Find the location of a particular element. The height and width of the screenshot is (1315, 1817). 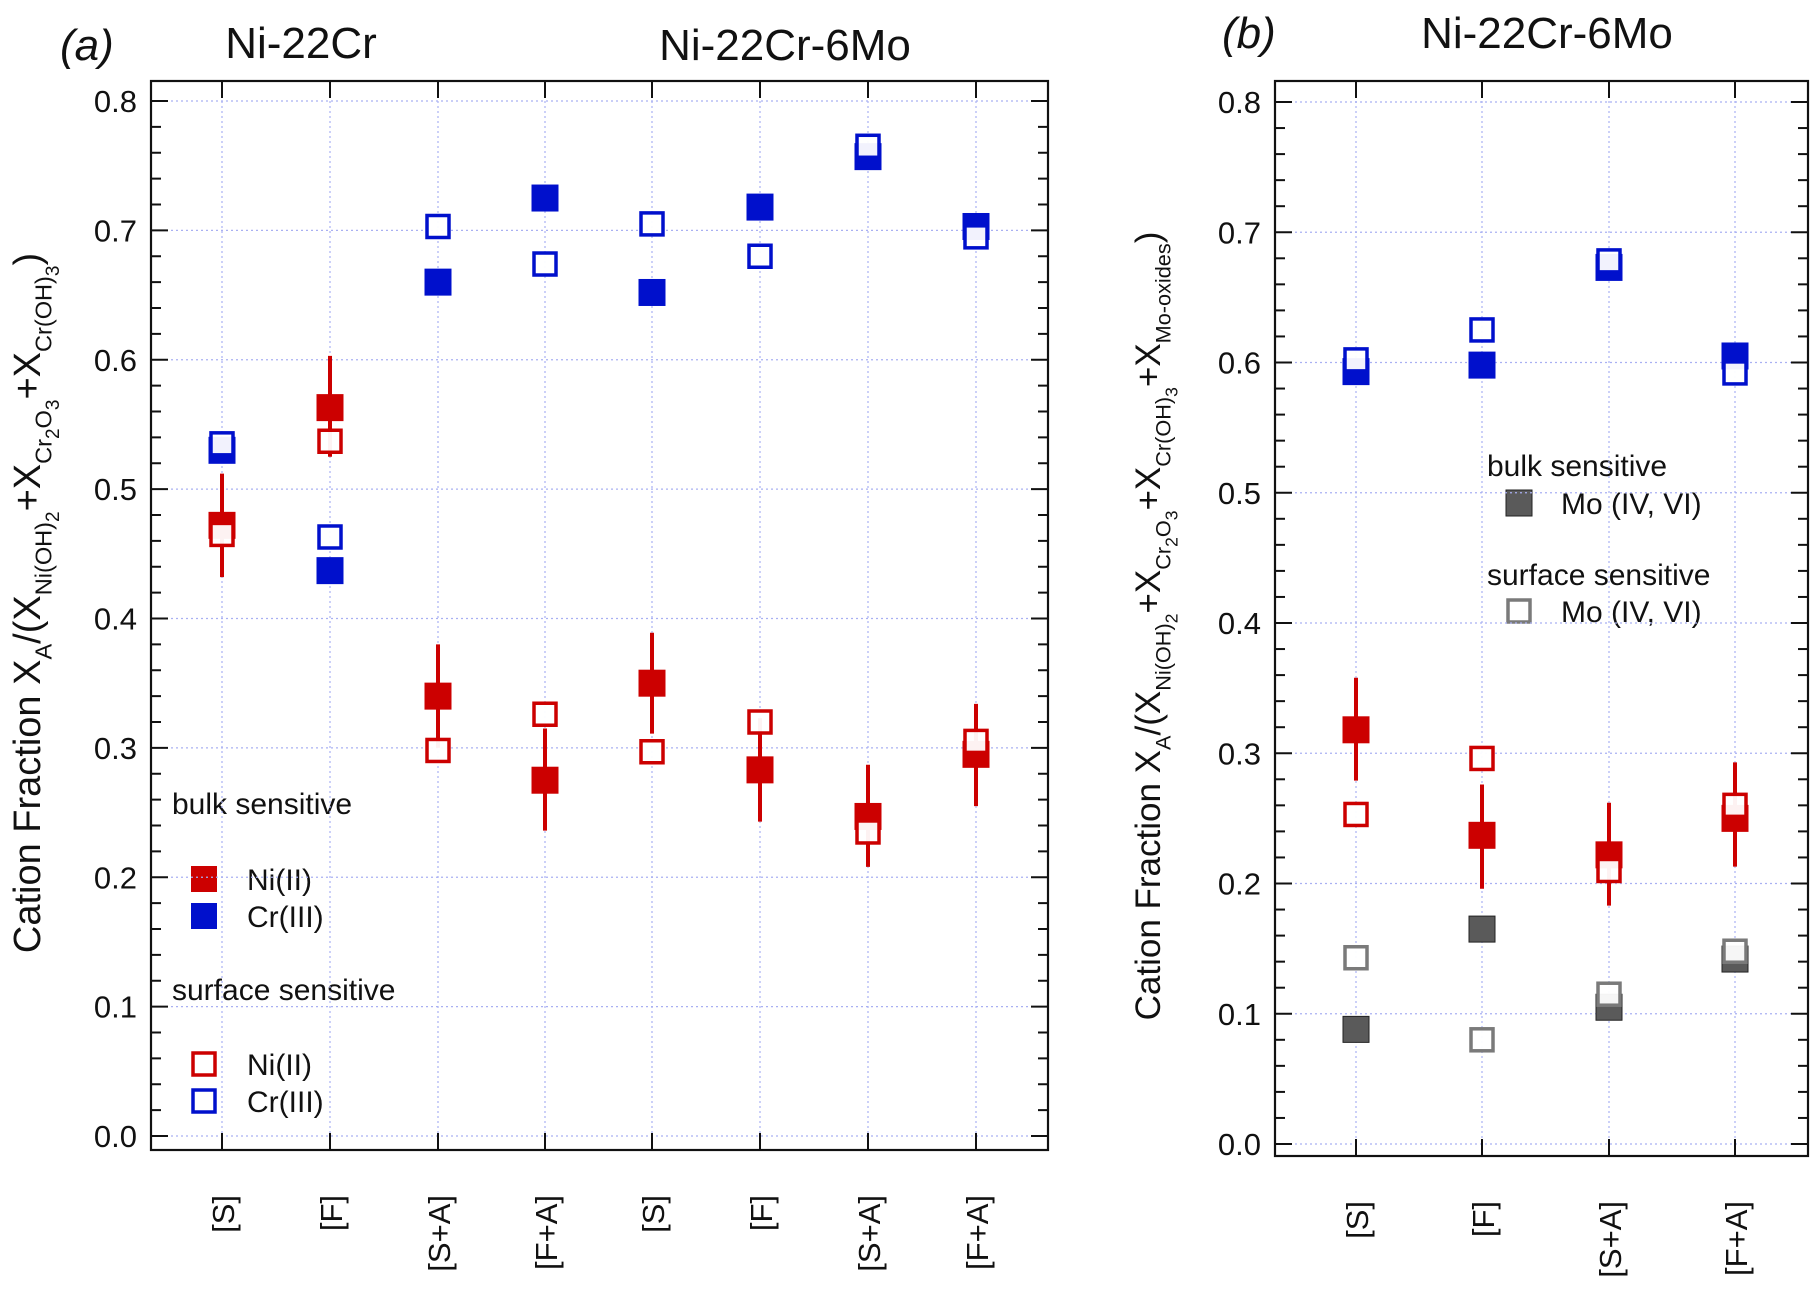

y-axis-label-part: A is located at coordinates (1163, 742).